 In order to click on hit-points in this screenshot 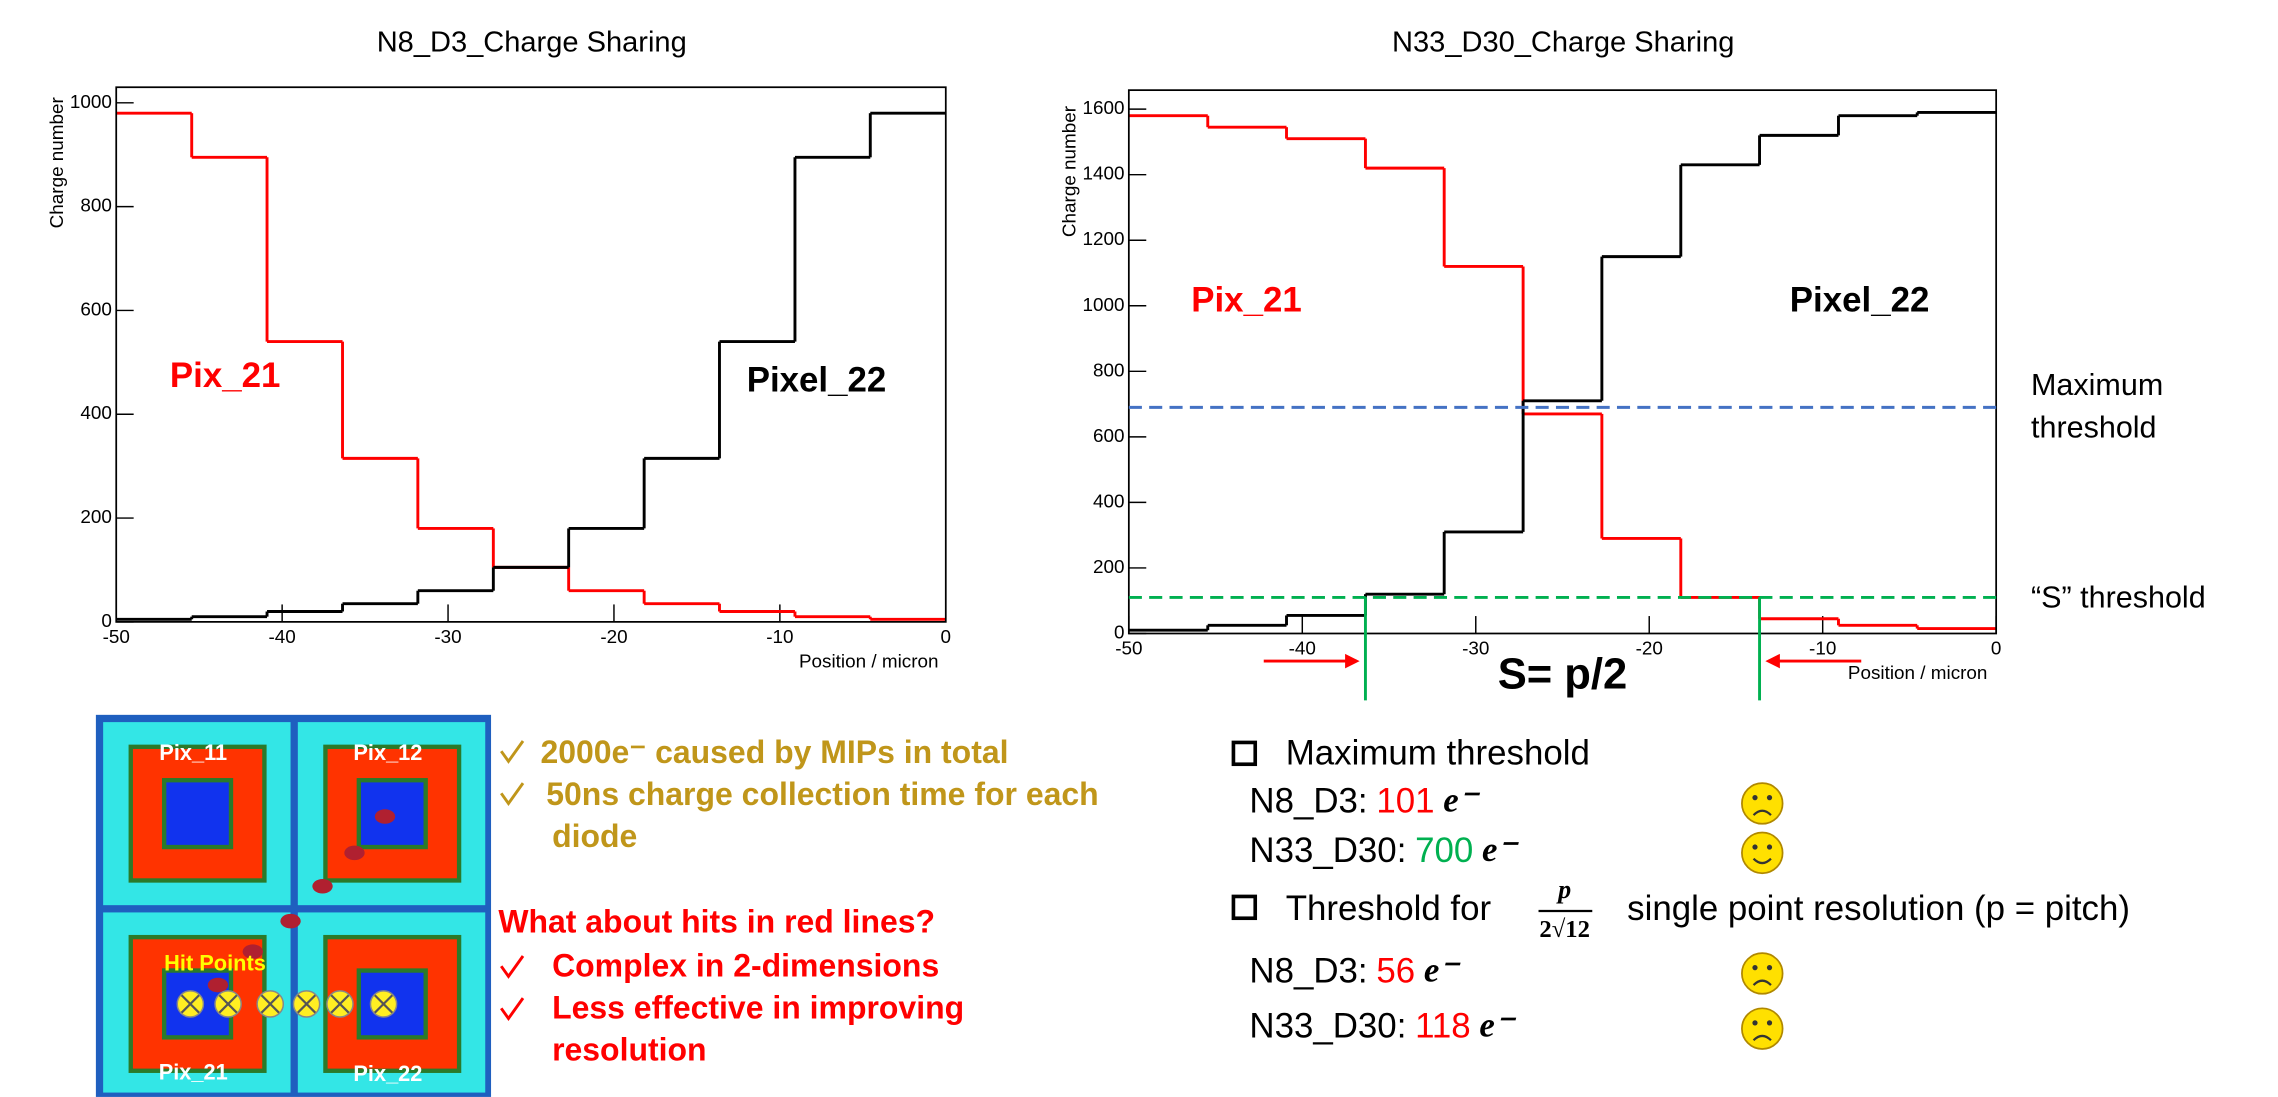, I will do `click(287, 1004)`.